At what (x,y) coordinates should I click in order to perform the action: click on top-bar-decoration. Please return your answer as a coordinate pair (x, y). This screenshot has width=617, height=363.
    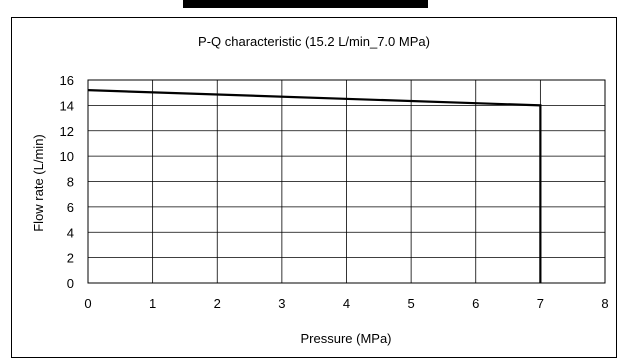
    Looking at the image, I should click on (305, 4).